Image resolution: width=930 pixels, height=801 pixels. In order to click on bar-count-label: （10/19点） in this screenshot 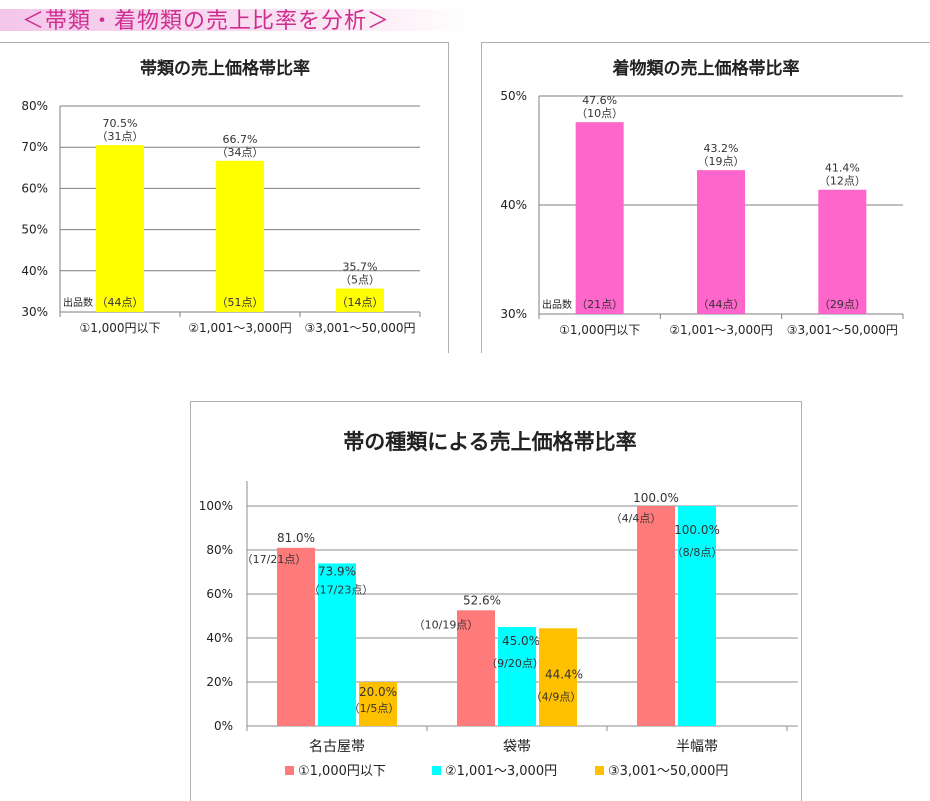, I will do `click(446, 624)`.